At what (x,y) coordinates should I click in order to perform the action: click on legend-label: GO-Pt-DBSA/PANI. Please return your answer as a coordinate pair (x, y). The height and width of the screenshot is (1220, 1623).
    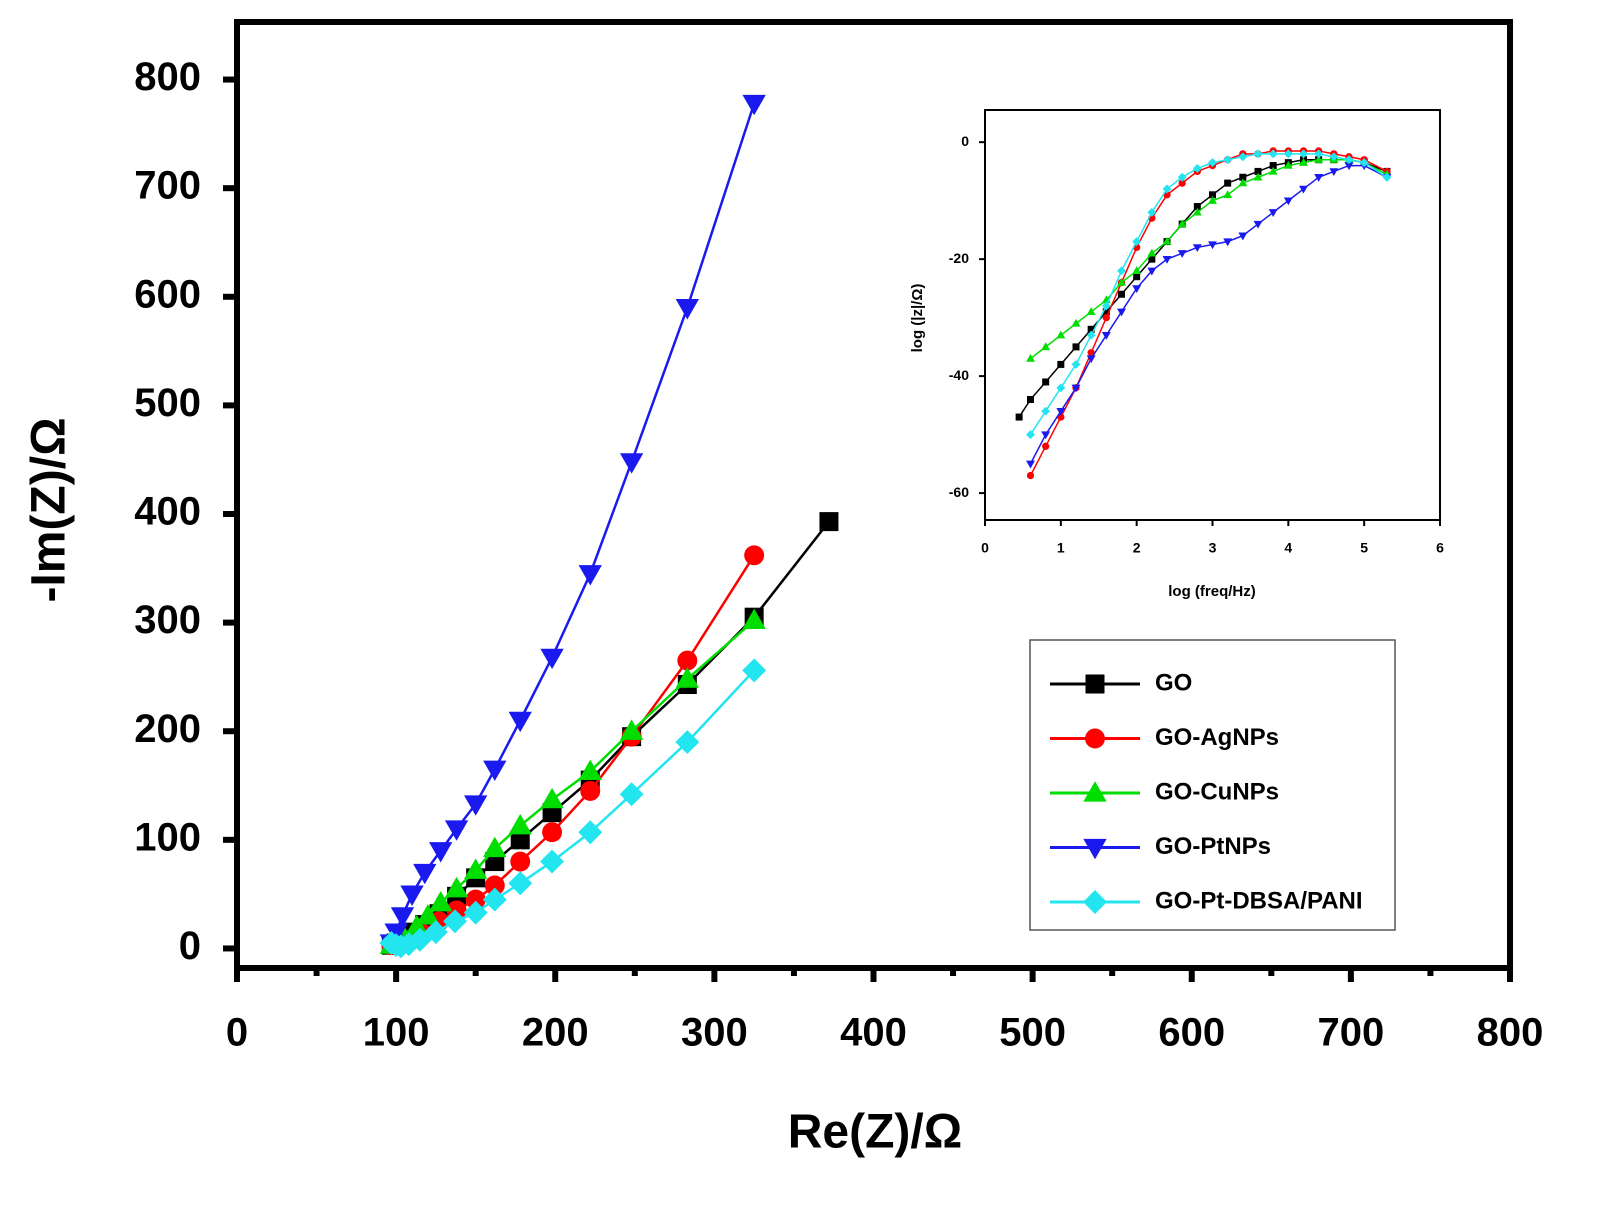
    Looking at the image, I should click on (1259, 900).